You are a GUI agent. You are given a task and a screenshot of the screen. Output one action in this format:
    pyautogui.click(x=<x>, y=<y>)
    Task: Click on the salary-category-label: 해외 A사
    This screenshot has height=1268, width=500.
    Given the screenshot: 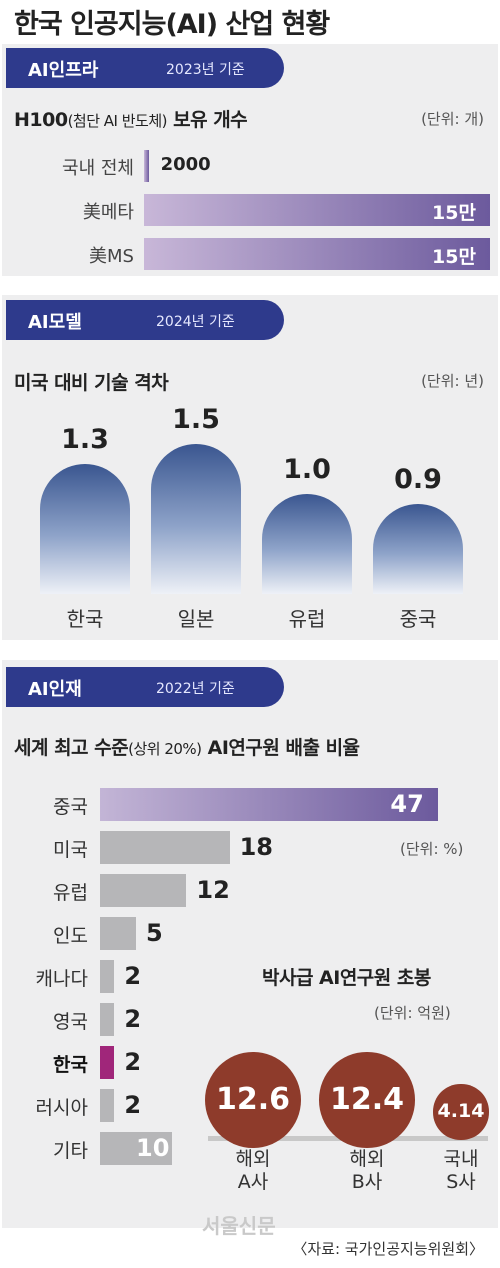 What is the action you would take?
    pyautogui.click(x=253, y=1171)
    